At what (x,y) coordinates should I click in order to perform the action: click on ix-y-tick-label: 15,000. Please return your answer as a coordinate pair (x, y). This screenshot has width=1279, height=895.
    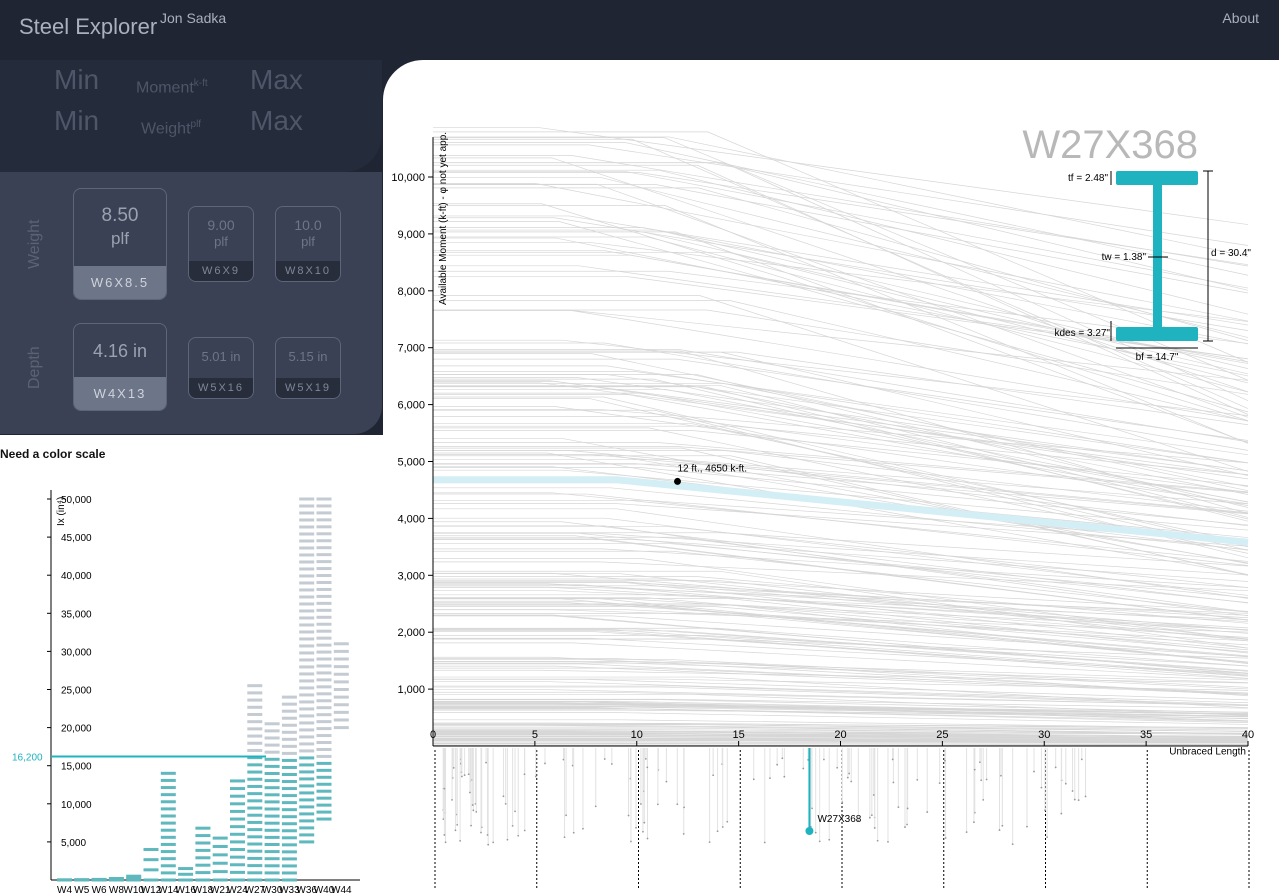
    Looking at the image, I should click on (76, 767).